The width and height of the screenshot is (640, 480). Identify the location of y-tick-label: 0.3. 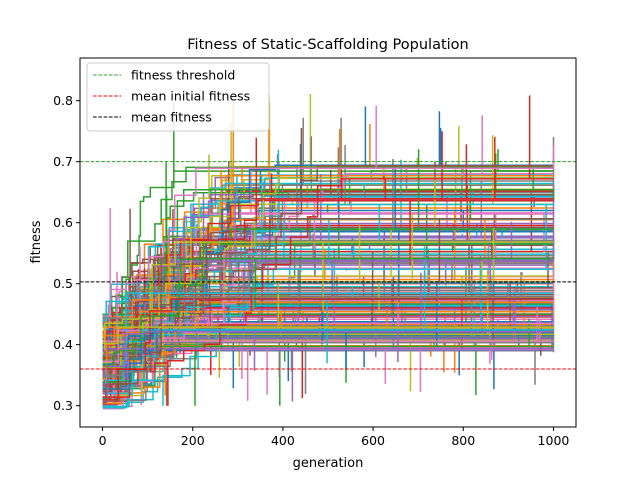
(63, 405).